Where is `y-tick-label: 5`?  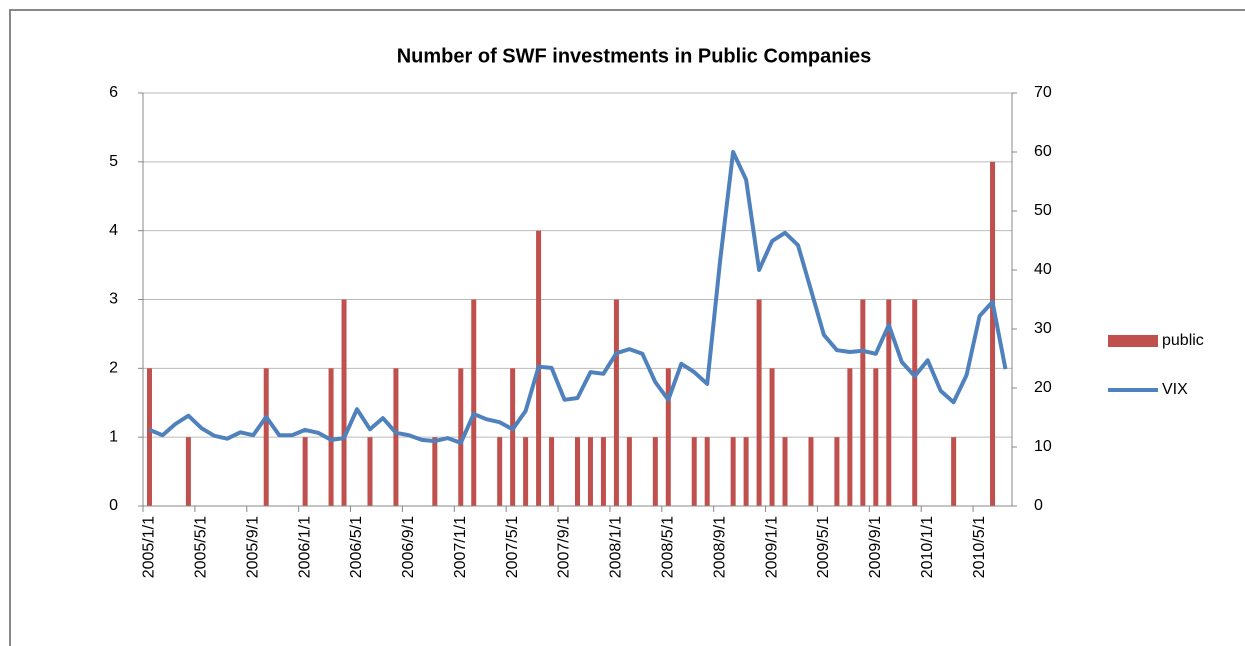 y-tick-label: 5 is located at coordinates (113, 161).